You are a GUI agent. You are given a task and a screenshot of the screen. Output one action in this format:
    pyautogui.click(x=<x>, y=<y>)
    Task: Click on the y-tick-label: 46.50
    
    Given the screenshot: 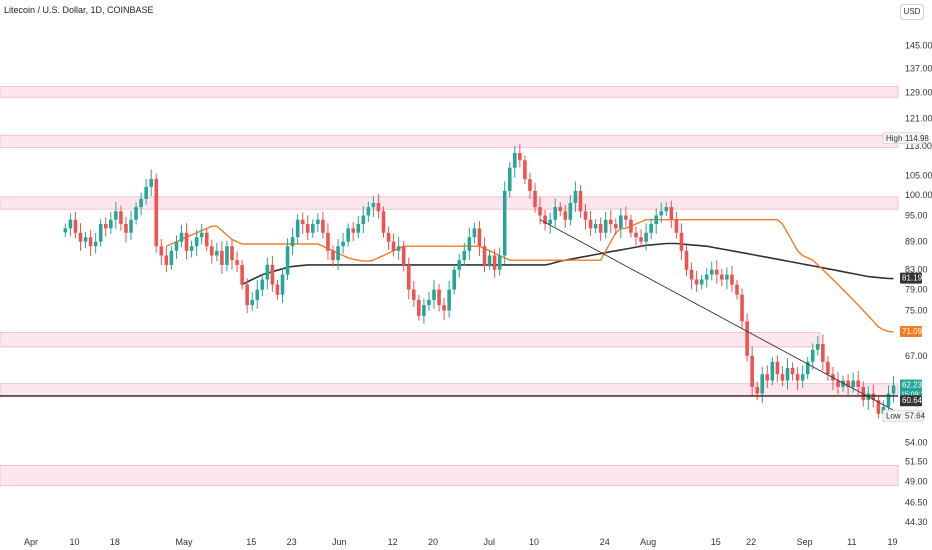 What is the action you would take?
    pyautogui.click(x=916, y=503)
    